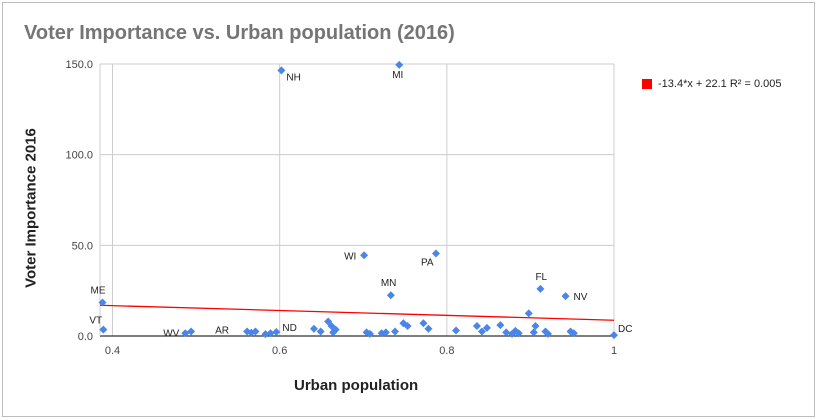 The image size is (817, 419). I want to click on legend-label-trendline: -13.4*x + 22.1 R² = 0.005, so click(720, 84).